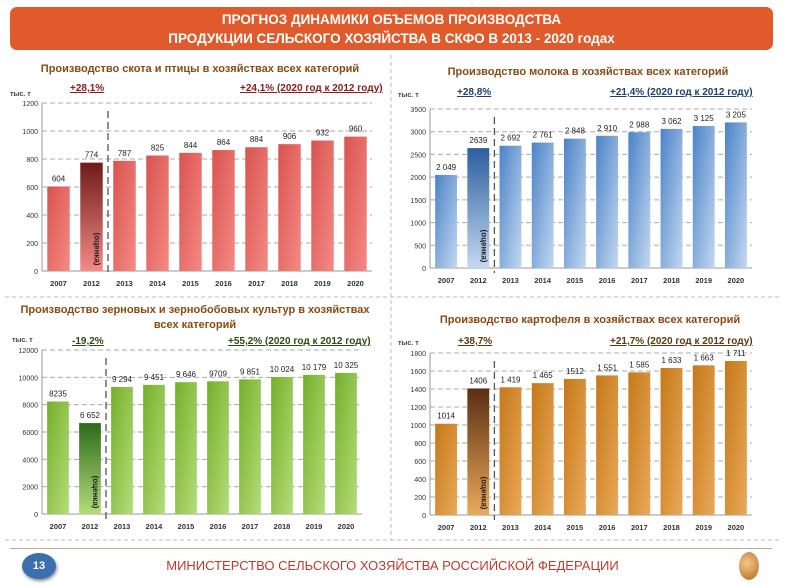 This screenshot has height=587, width=785. What do you see at coordinates (218, 373) in the screenshot?
I see `data-label: 9709` at bounding box center [218, 373].